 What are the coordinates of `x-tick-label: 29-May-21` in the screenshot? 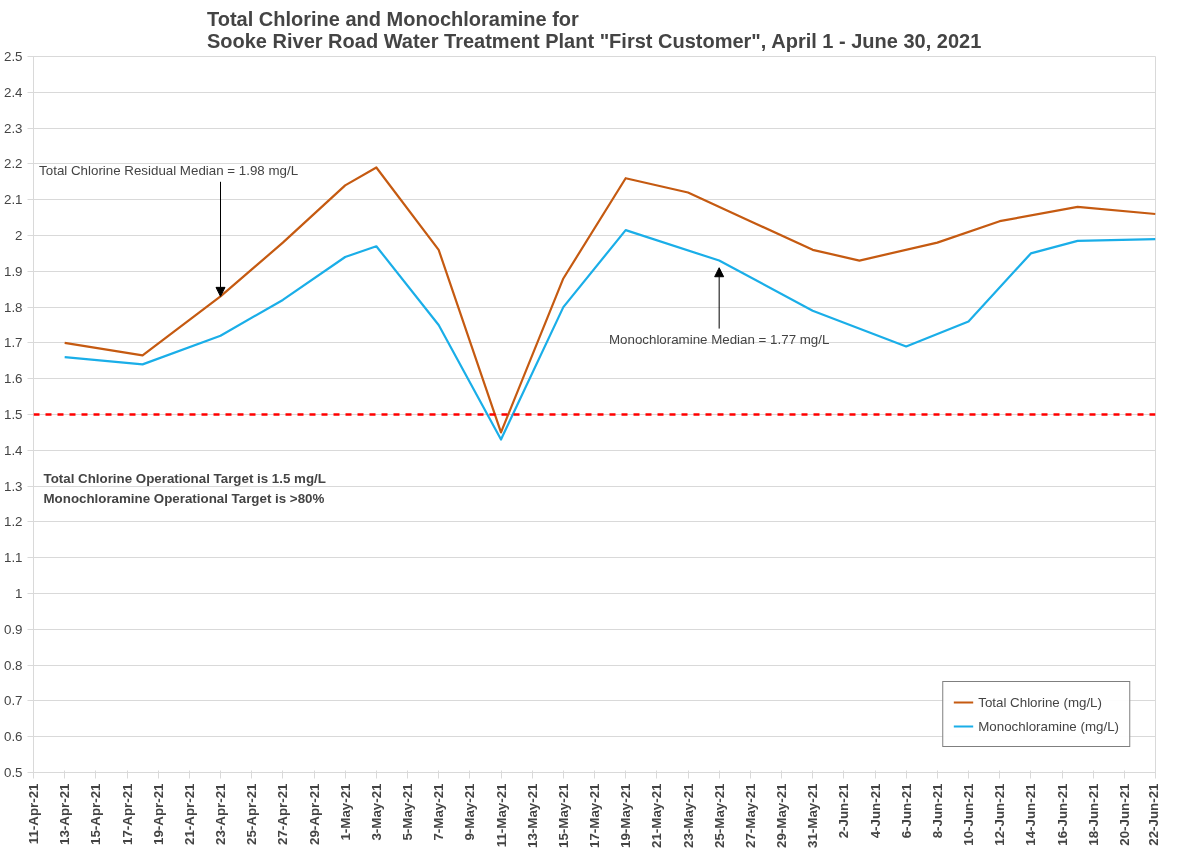 It's located at (781, 815).